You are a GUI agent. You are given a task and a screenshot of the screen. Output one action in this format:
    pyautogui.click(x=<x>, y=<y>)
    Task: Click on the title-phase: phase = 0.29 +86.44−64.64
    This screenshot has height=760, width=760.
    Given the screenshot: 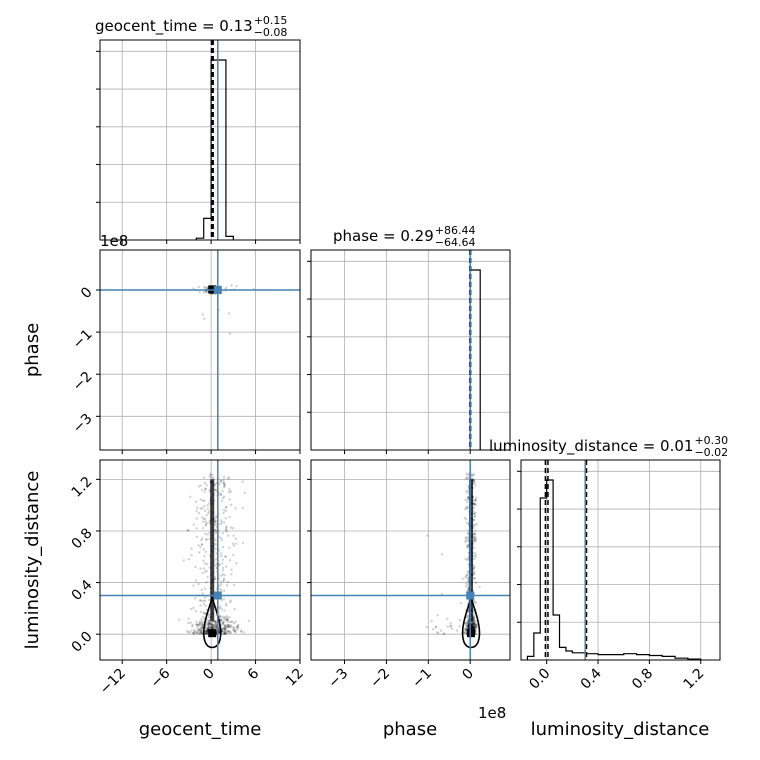 What is the action you would take?
    pyautogui.click(x=404, y=236)
    